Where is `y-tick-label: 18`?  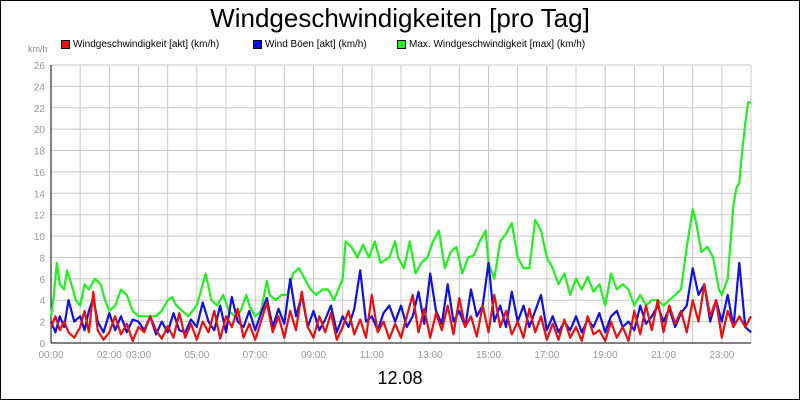 y-tick-label: 18 is located at coordinates (40, 152).